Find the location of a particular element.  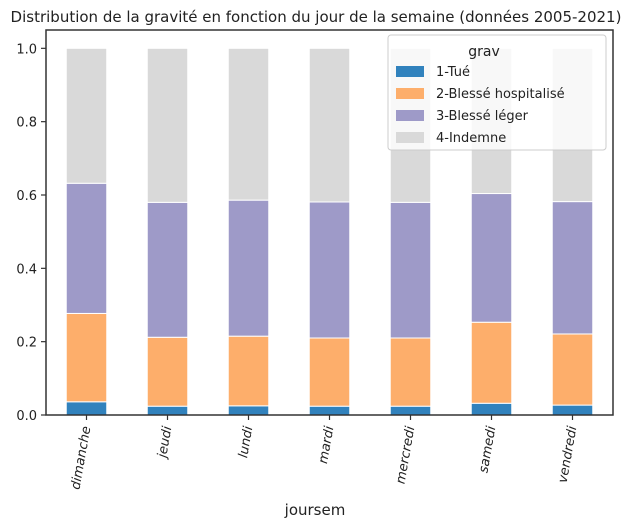

x-tick-label-vendredi: vendredi is located at coordinates (568, 455).